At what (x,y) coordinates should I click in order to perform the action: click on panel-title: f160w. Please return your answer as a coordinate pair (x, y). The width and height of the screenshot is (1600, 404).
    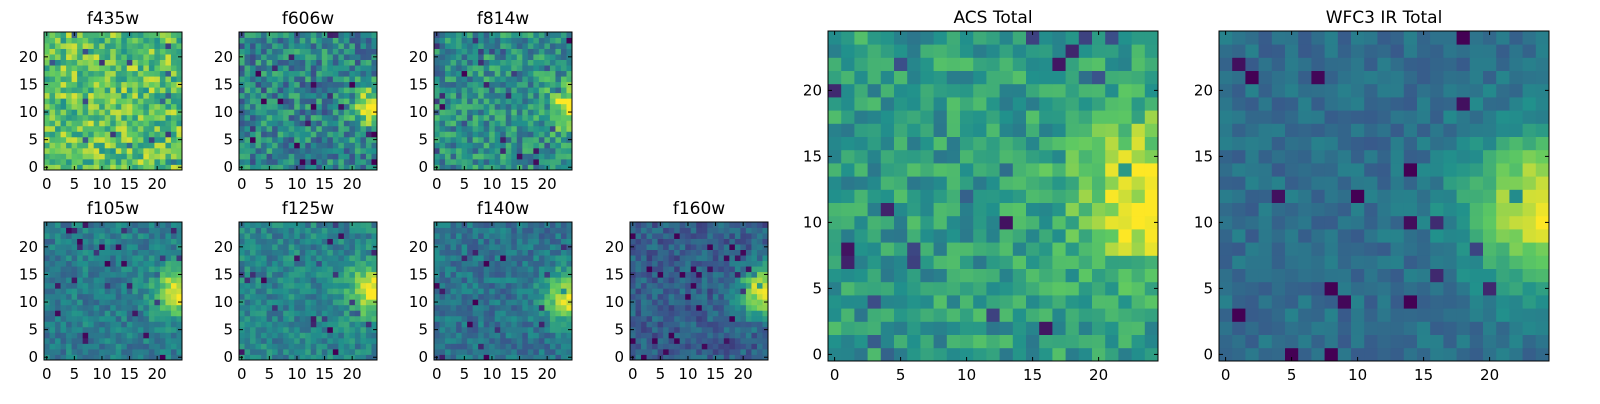
    Looking at the image, I should click on (699, 209).